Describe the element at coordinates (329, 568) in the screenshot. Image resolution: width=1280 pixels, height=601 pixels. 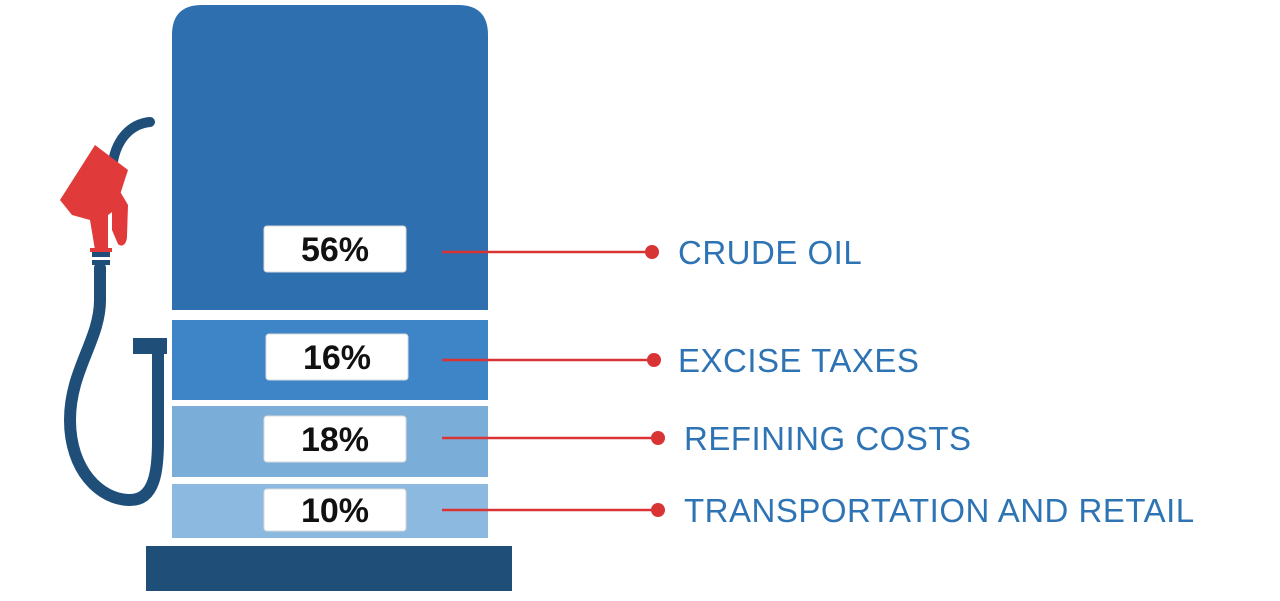
I see `pump-base` at that location.